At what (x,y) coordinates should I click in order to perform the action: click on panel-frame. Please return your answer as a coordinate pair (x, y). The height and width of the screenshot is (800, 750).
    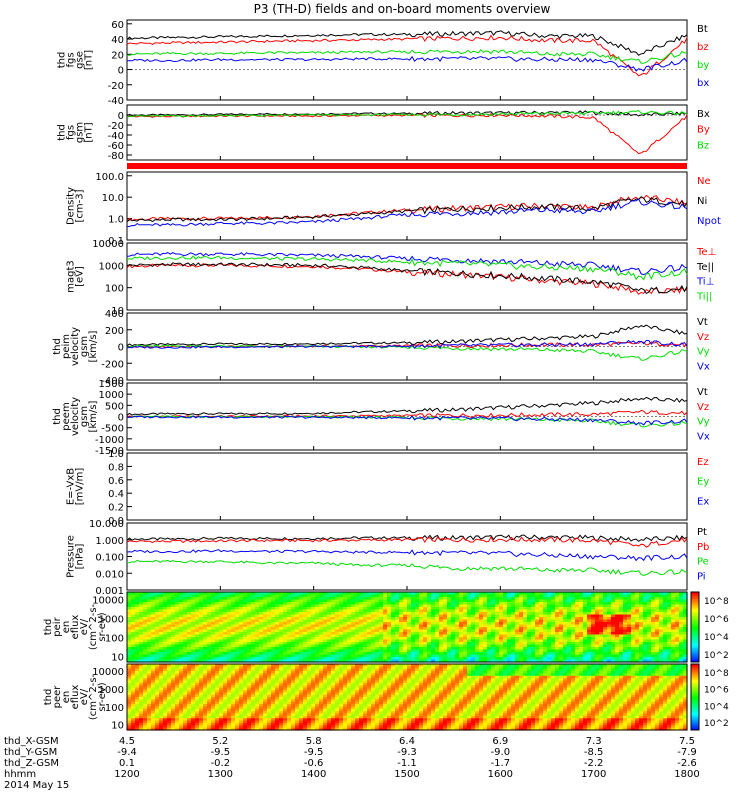
    Looking at the image, I should click on (407, 276).